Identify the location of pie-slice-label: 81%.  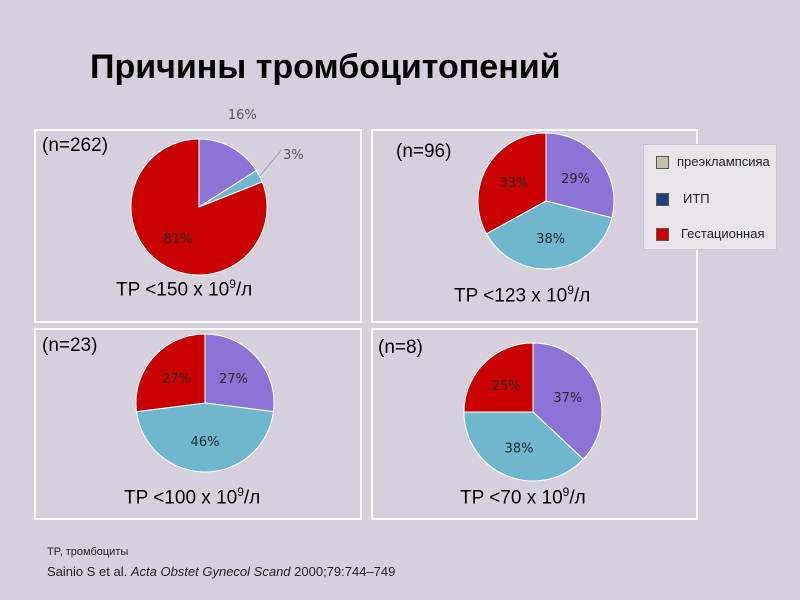
(178, 239).